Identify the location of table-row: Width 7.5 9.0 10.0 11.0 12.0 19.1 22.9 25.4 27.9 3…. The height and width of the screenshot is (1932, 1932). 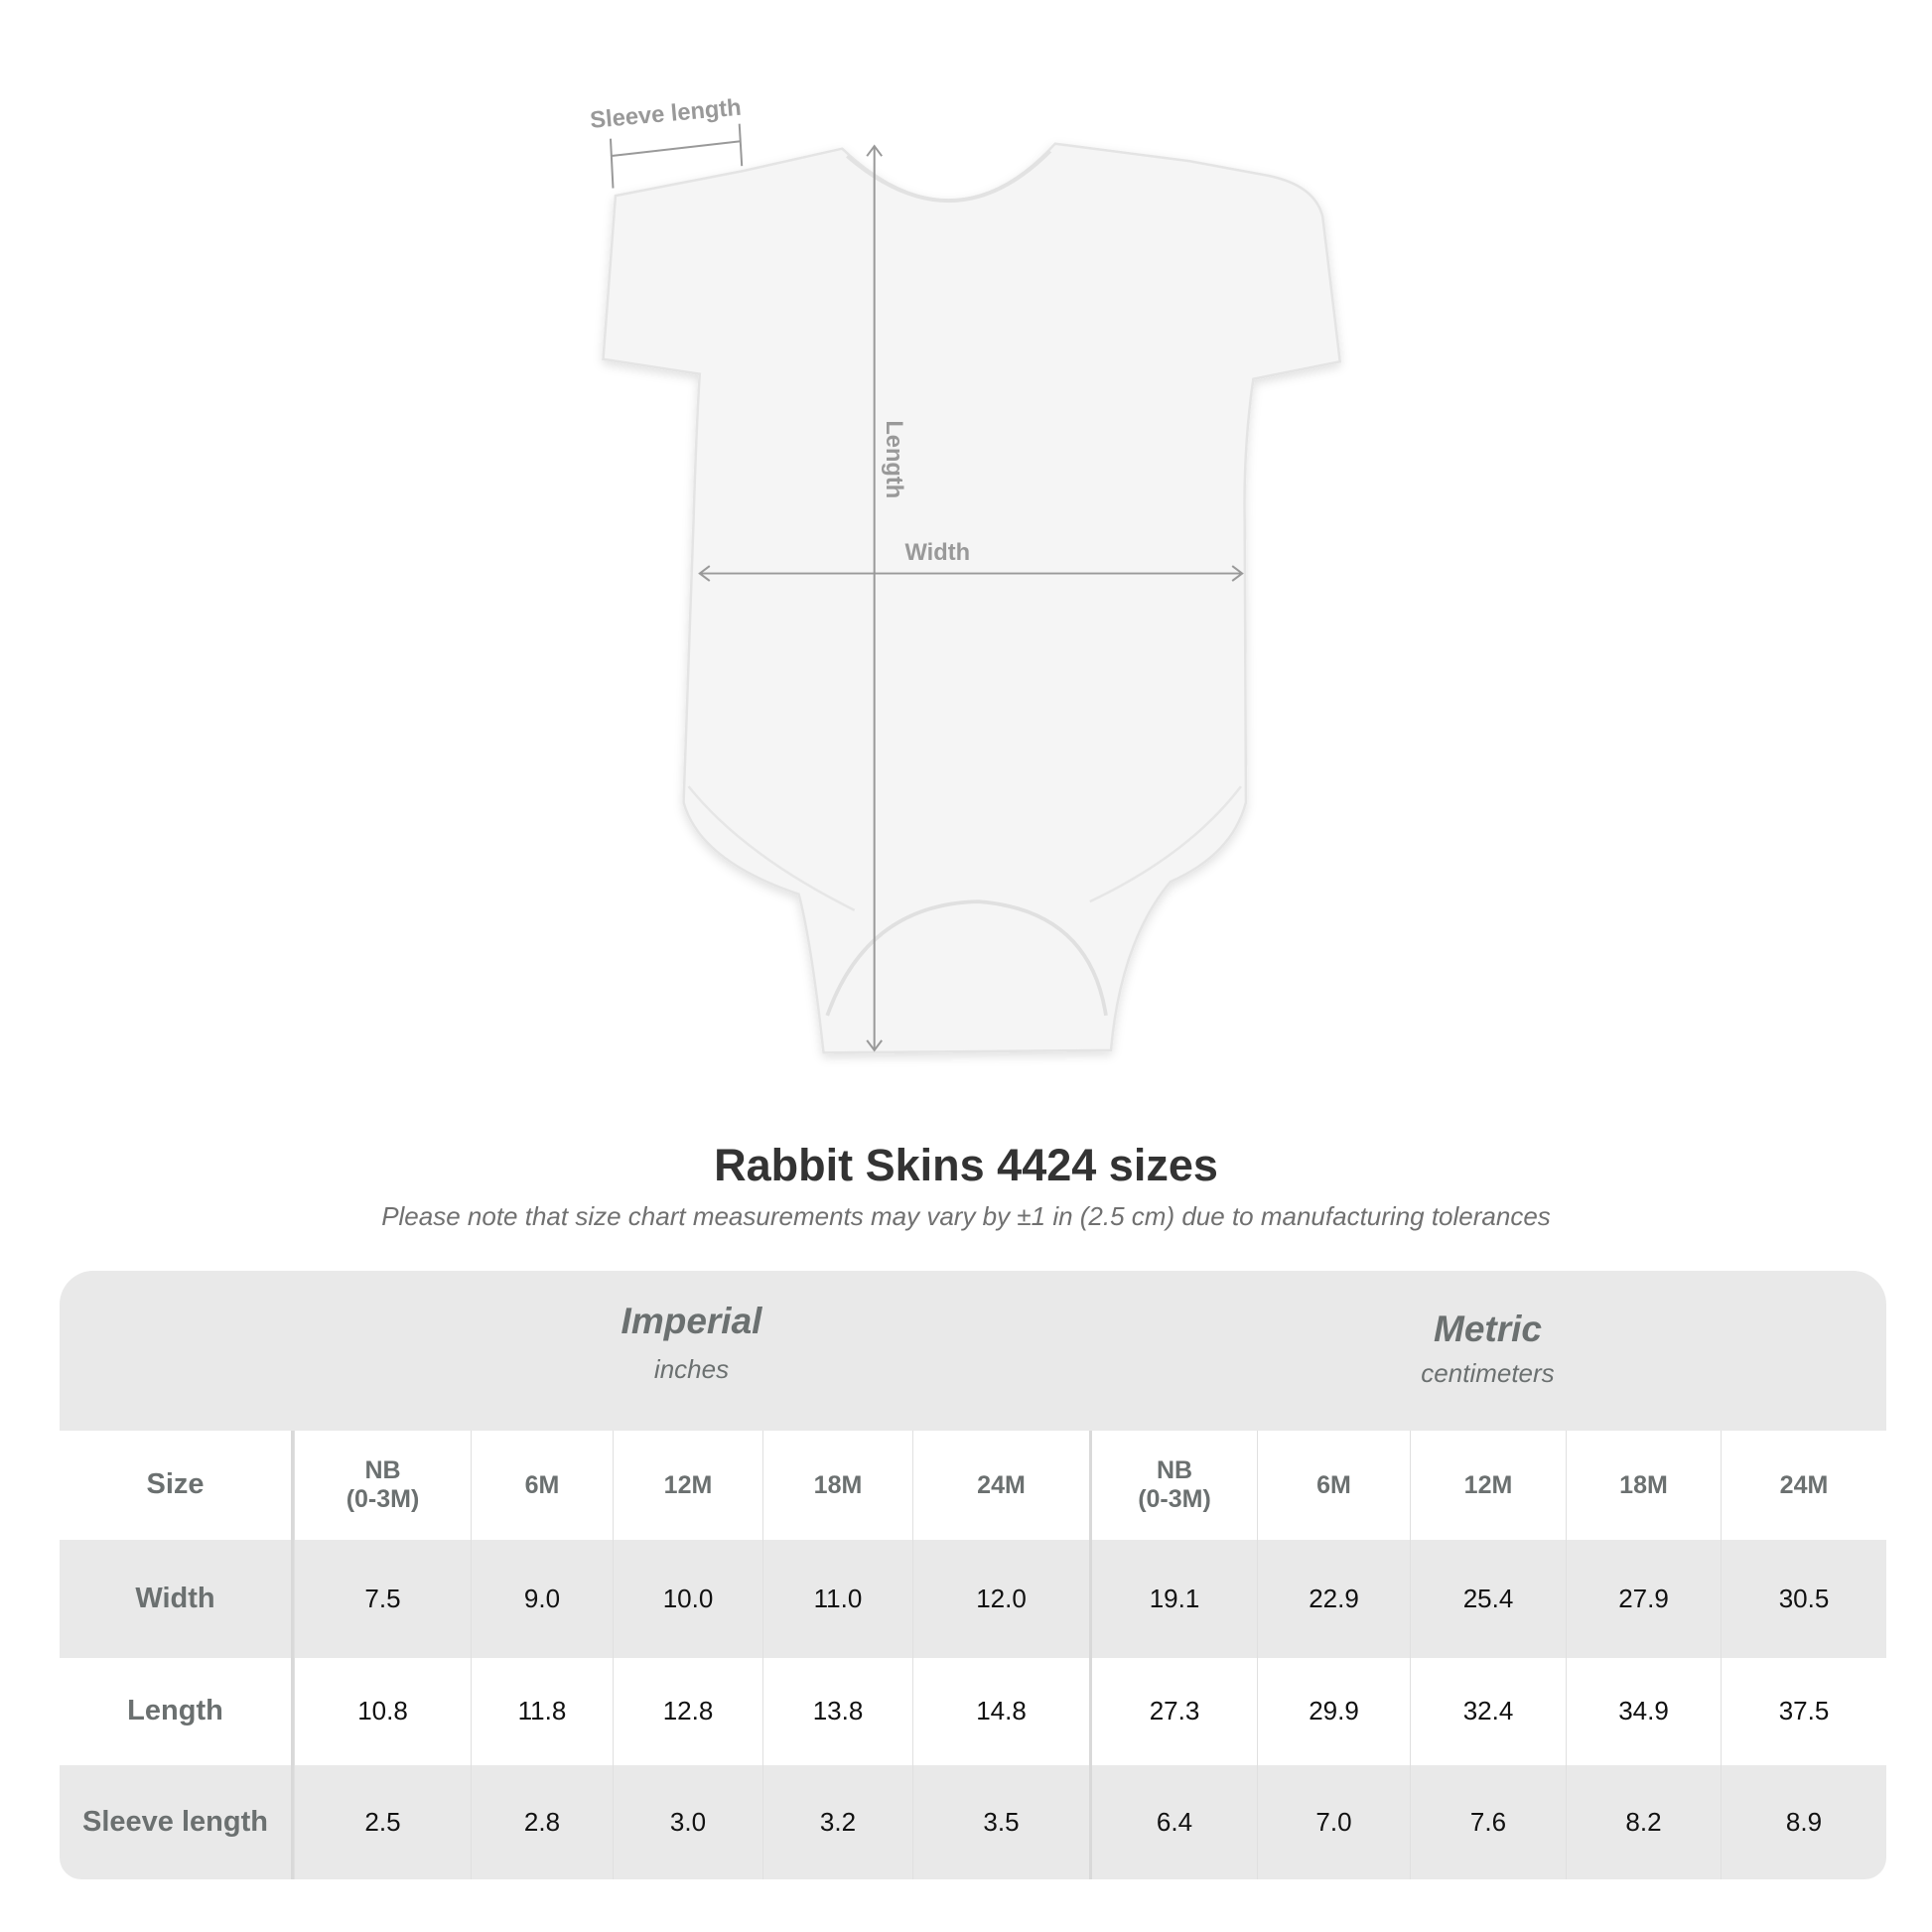
(973, 1599).